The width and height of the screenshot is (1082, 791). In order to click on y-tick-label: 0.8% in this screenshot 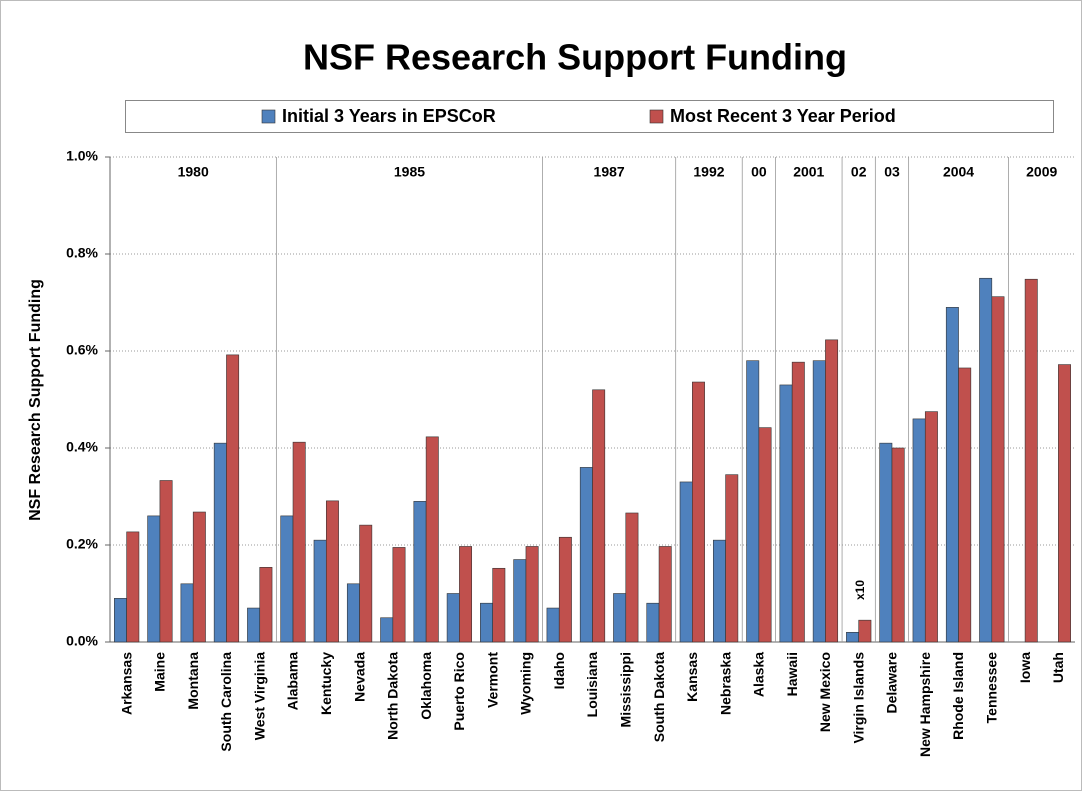, I will do `click(82, 253)`.